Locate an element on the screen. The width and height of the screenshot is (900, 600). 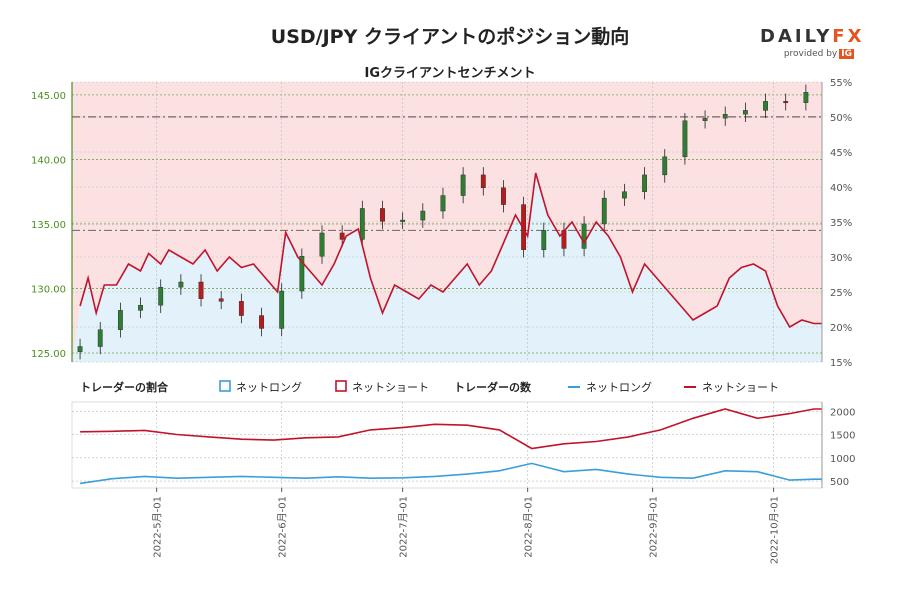
x-tick-label: 2022-7月-01 is located at coordinates (404, 527).